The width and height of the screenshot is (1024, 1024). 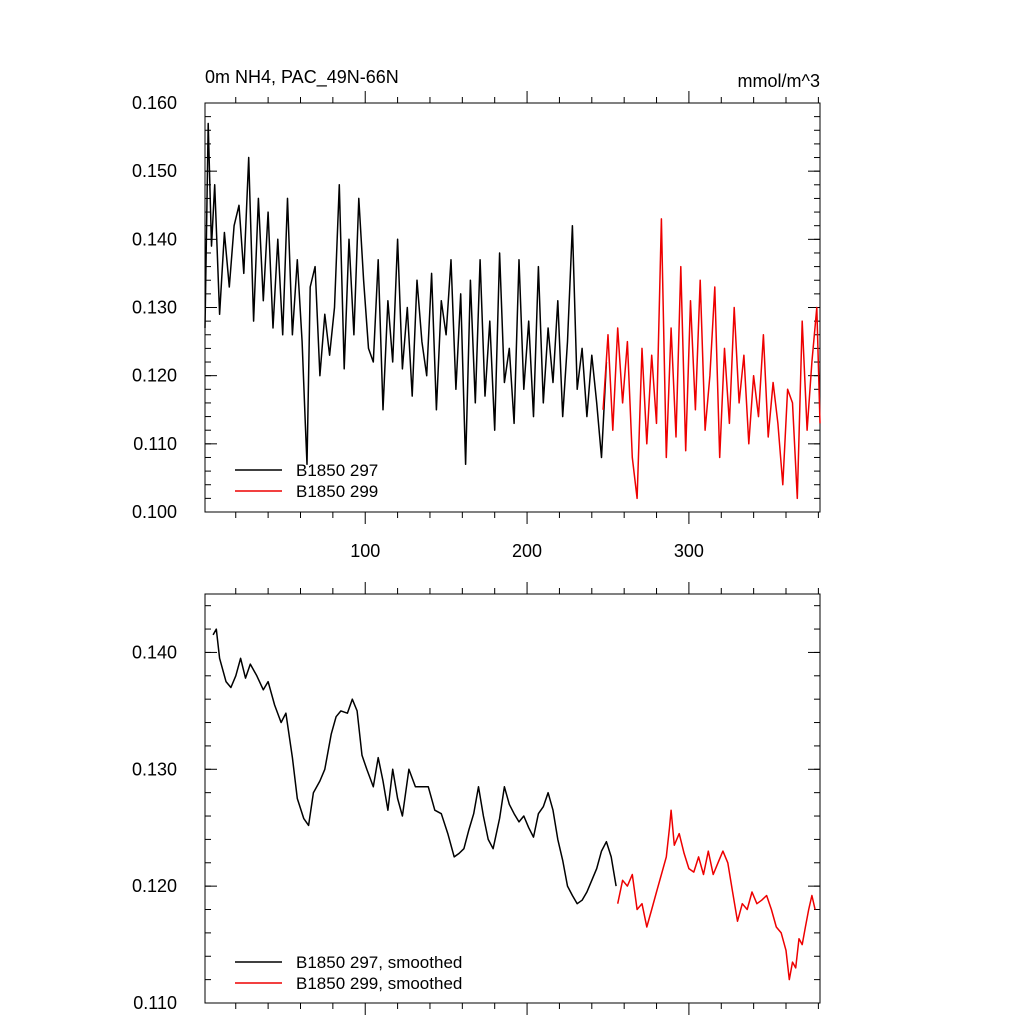 I want to click on legend-label-b1850-297-smoothed: B1850 297, smoothed, so click(x=379, y=962).